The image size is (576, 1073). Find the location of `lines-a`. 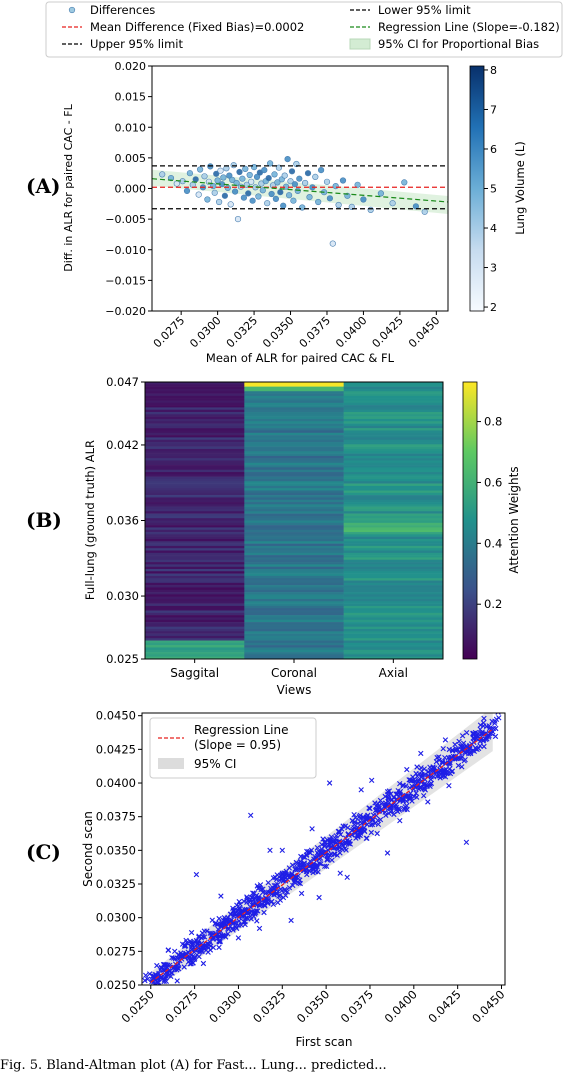

lines-a is located at coordinates (300, 187).